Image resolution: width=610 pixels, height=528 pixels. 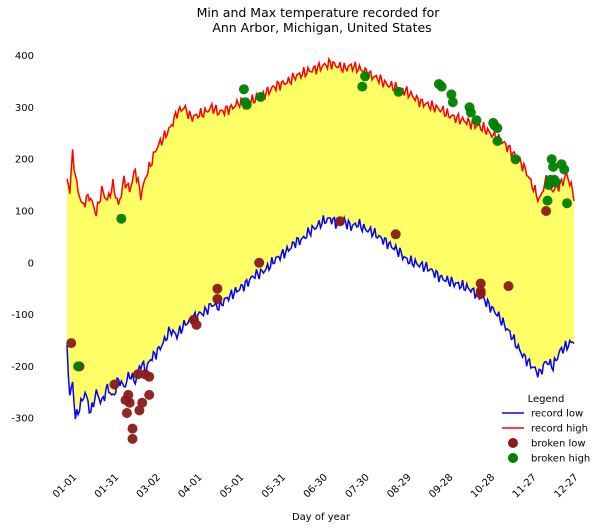 What do you see at coordinates (557, 414) in the screenshot?
I see `legend-entry-label: record low` at bounding box center [557, 414].